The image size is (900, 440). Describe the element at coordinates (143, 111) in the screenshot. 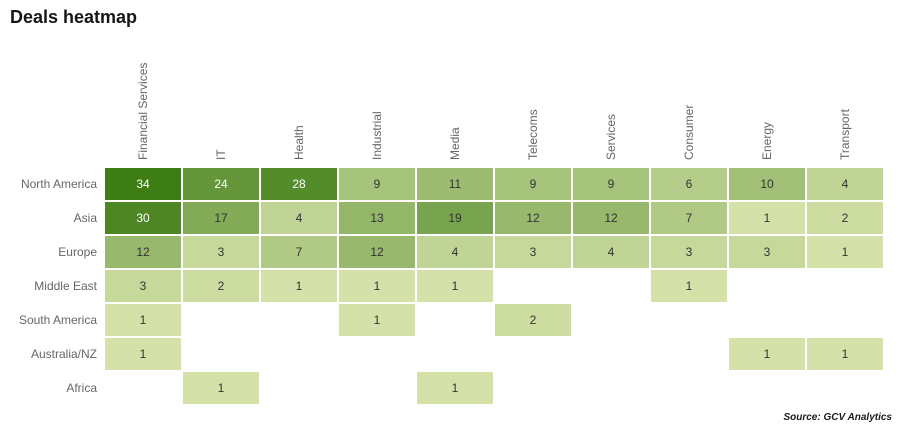

I see `column-label-financial-services: Financial Services` at that location.